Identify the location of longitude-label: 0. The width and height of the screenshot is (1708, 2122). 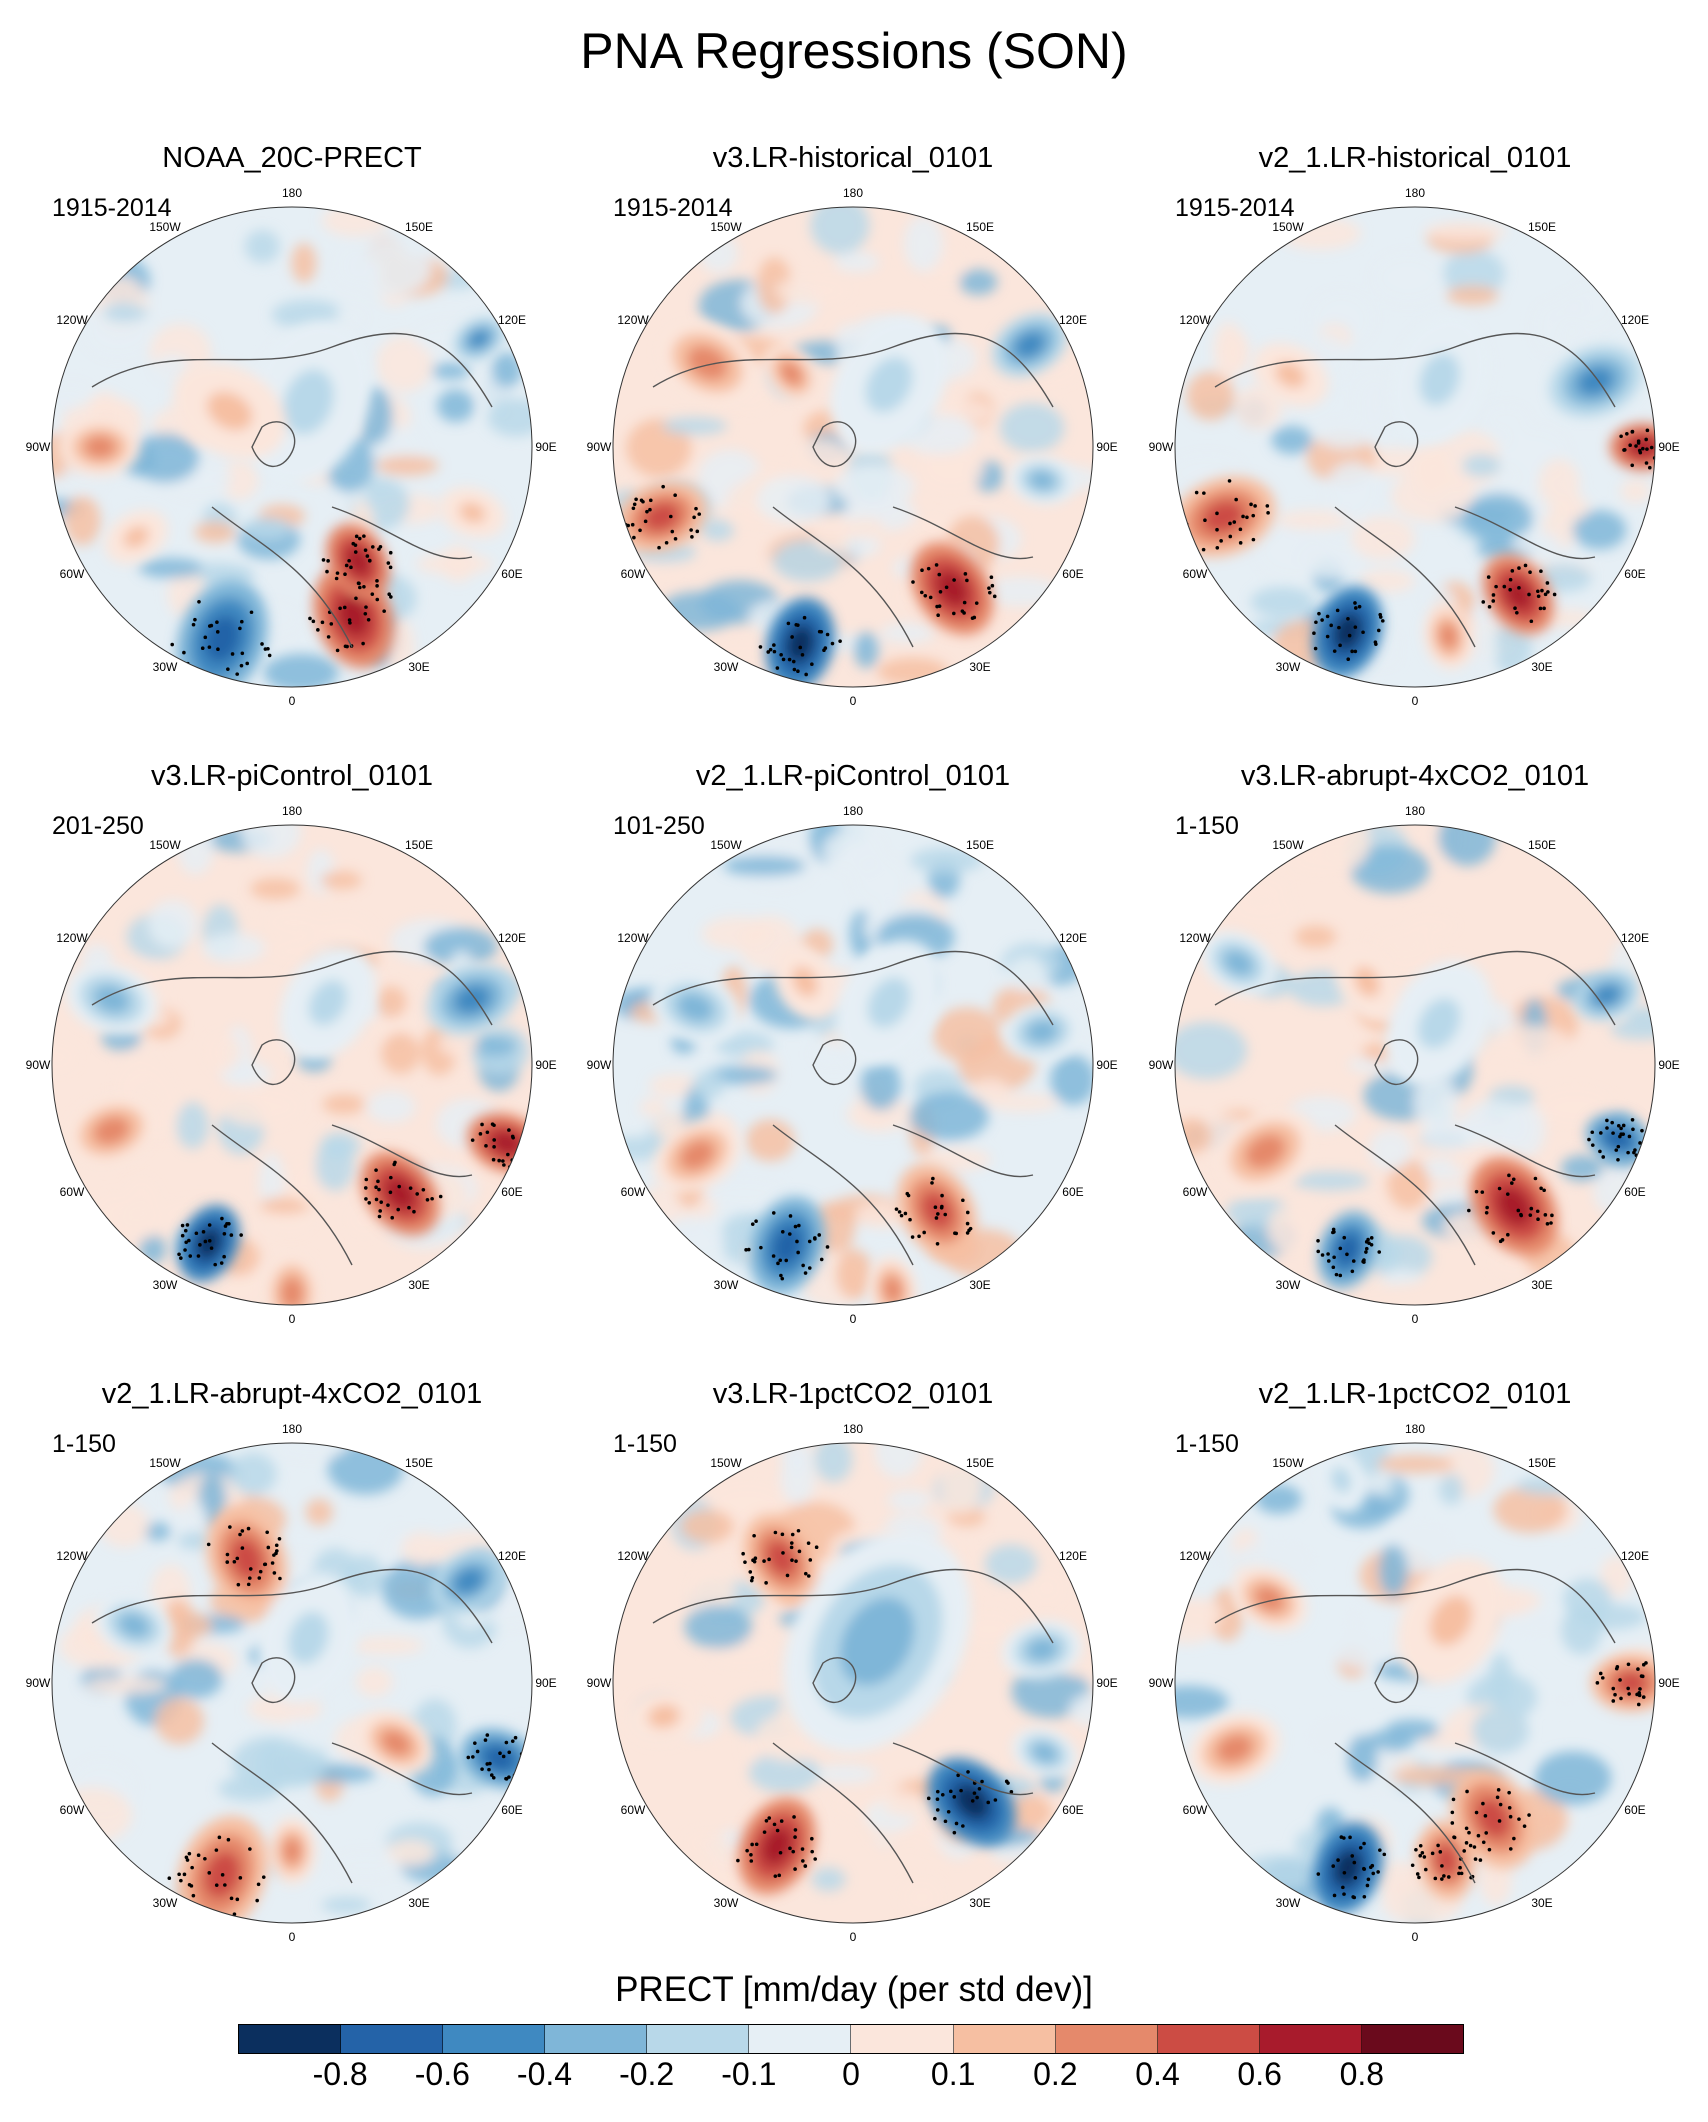
(853, 1937).